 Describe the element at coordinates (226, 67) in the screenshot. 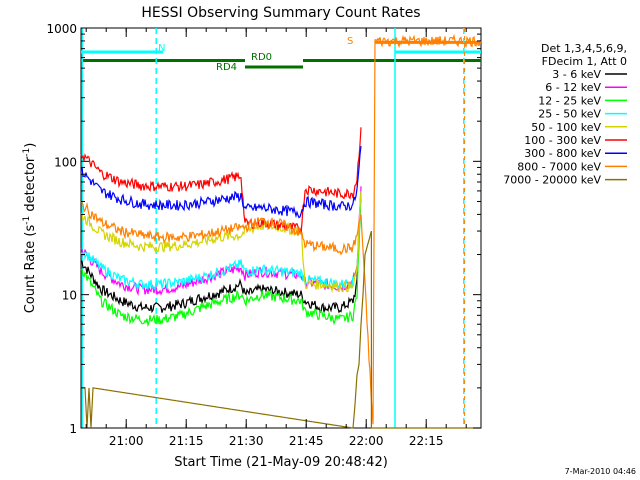

I see `annotation-rd4: RD4` at that location.